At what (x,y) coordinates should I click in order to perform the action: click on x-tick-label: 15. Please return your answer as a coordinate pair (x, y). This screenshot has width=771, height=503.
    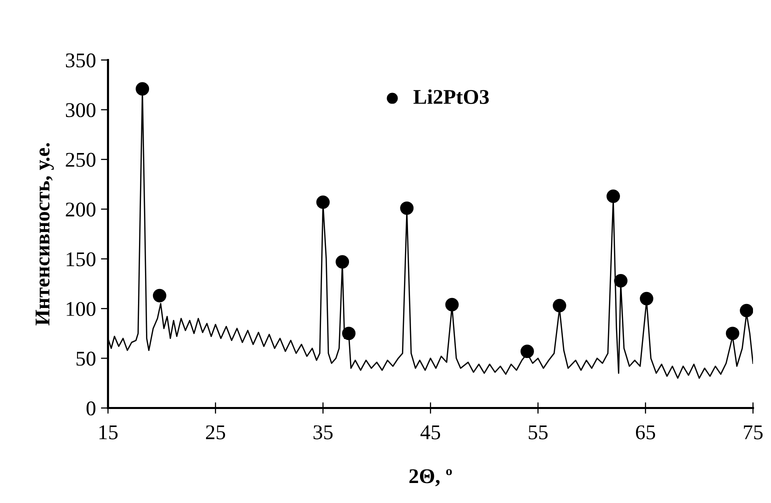
    Looking at the image, I should click on (108, 432).